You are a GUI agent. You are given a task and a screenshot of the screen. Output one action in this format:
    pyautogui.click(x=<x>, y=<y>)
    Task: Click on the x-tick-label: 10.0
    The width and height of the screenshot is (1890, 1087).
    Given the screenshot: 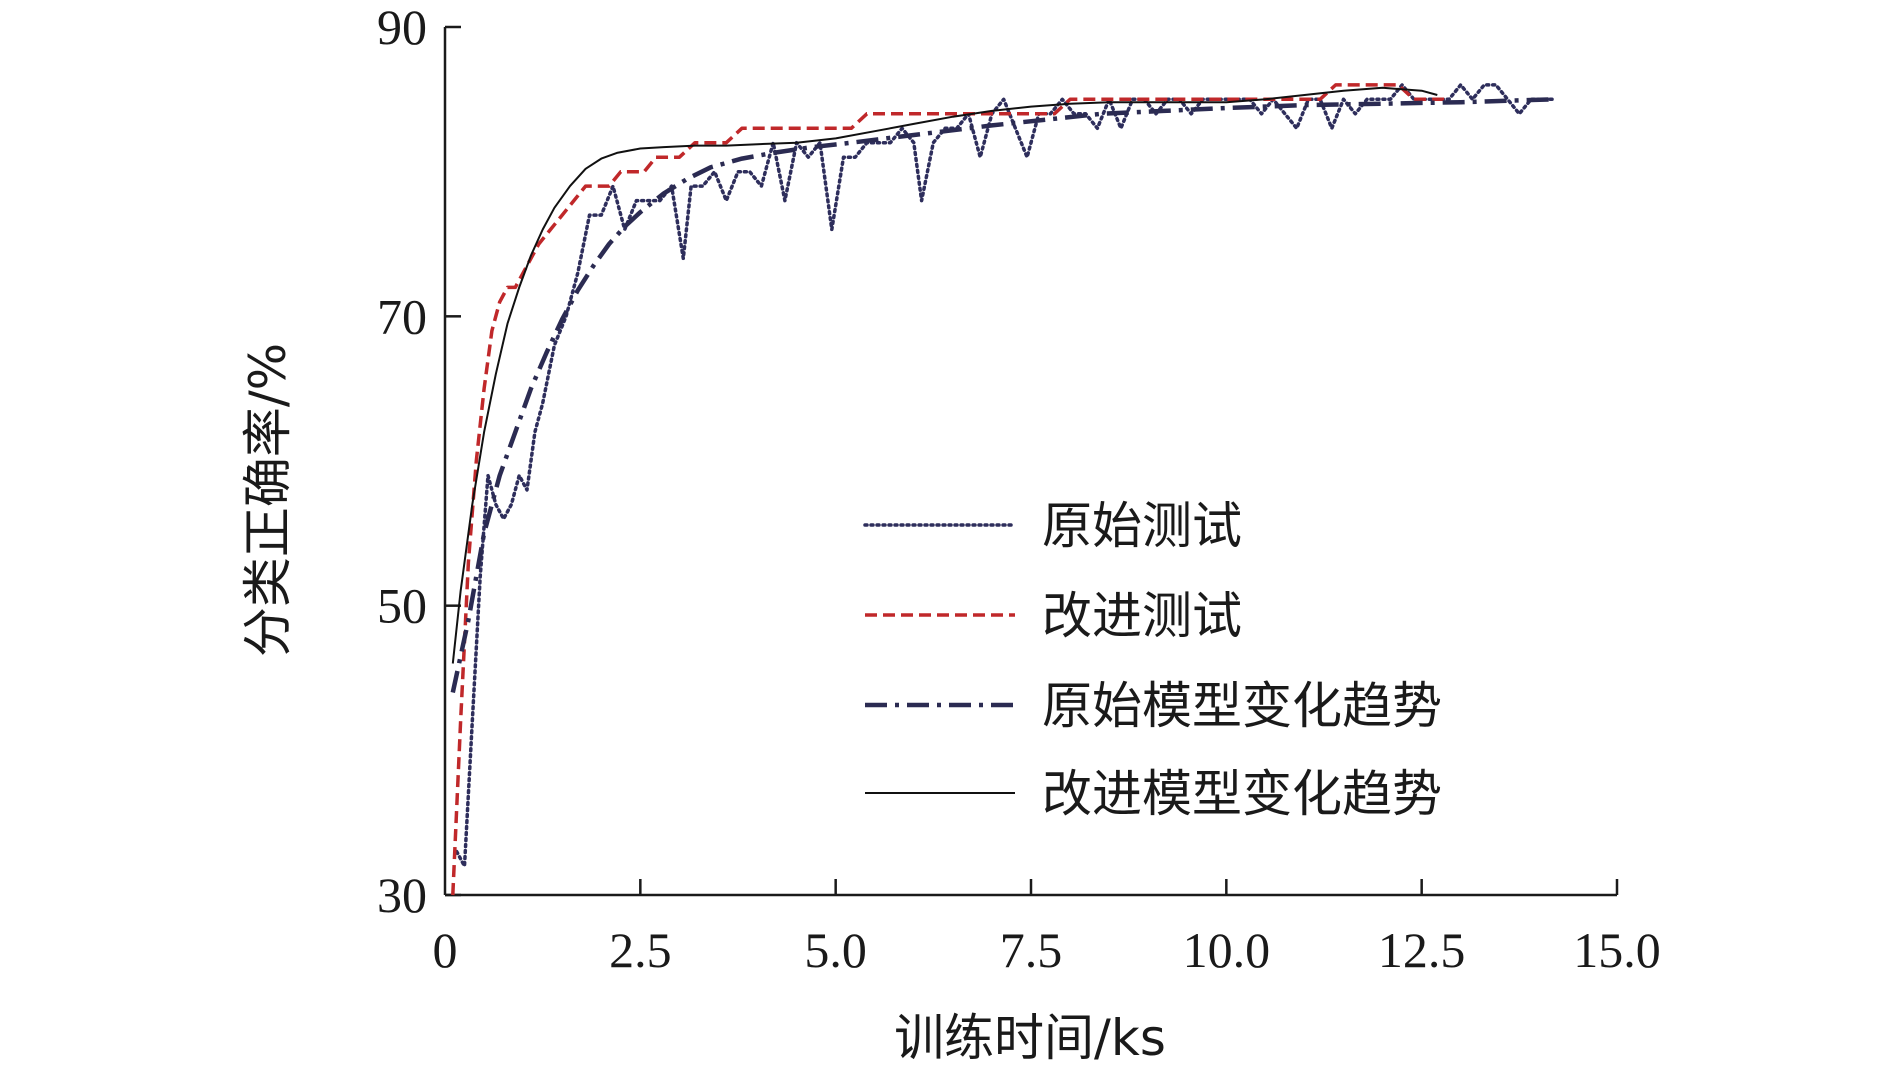 What is the action you would take?
    pyautogui.click(x=1227, y=950)
    